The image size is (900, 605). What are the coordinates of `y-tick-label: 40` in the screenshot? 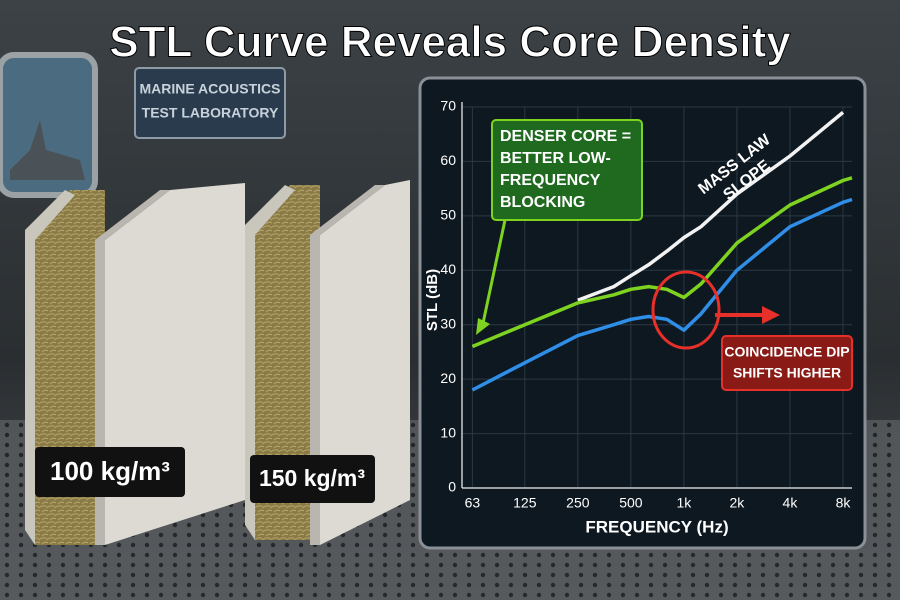 It's located at (448, 269).